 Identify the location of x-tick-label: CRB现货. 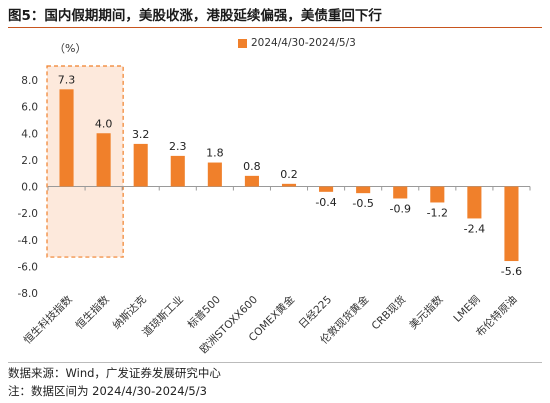
(388, 312).